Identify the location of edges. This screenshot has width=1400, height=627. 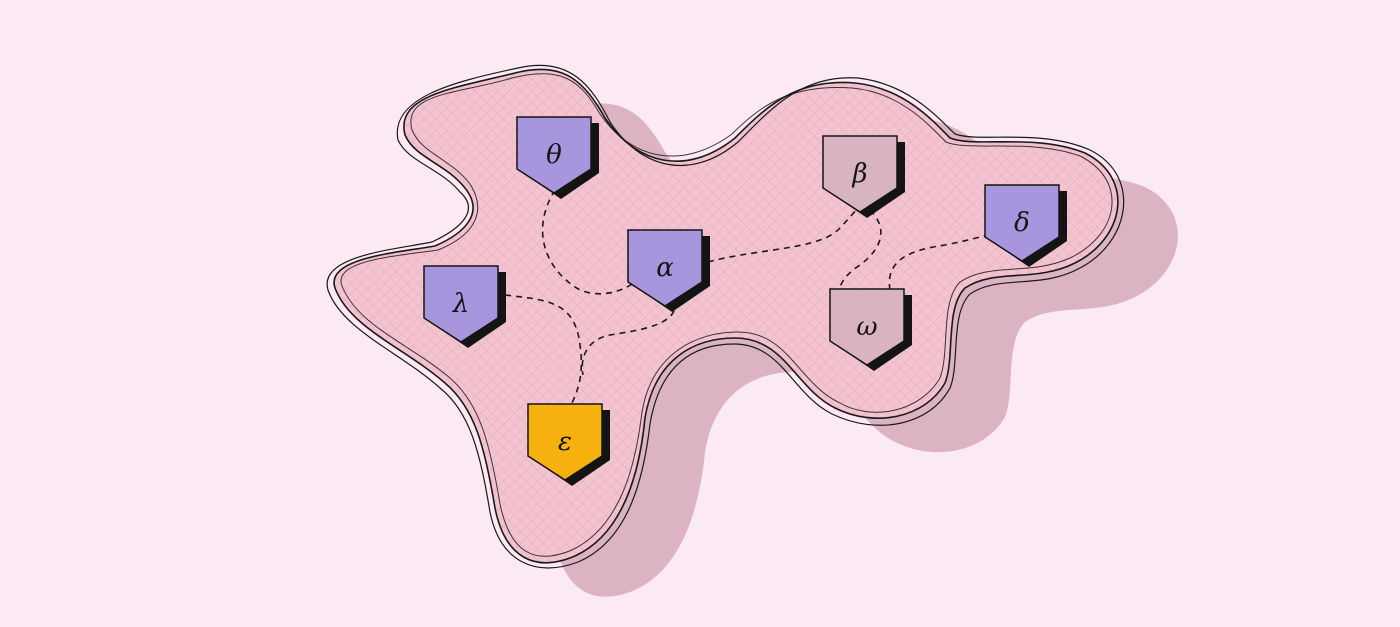
(750, 299).